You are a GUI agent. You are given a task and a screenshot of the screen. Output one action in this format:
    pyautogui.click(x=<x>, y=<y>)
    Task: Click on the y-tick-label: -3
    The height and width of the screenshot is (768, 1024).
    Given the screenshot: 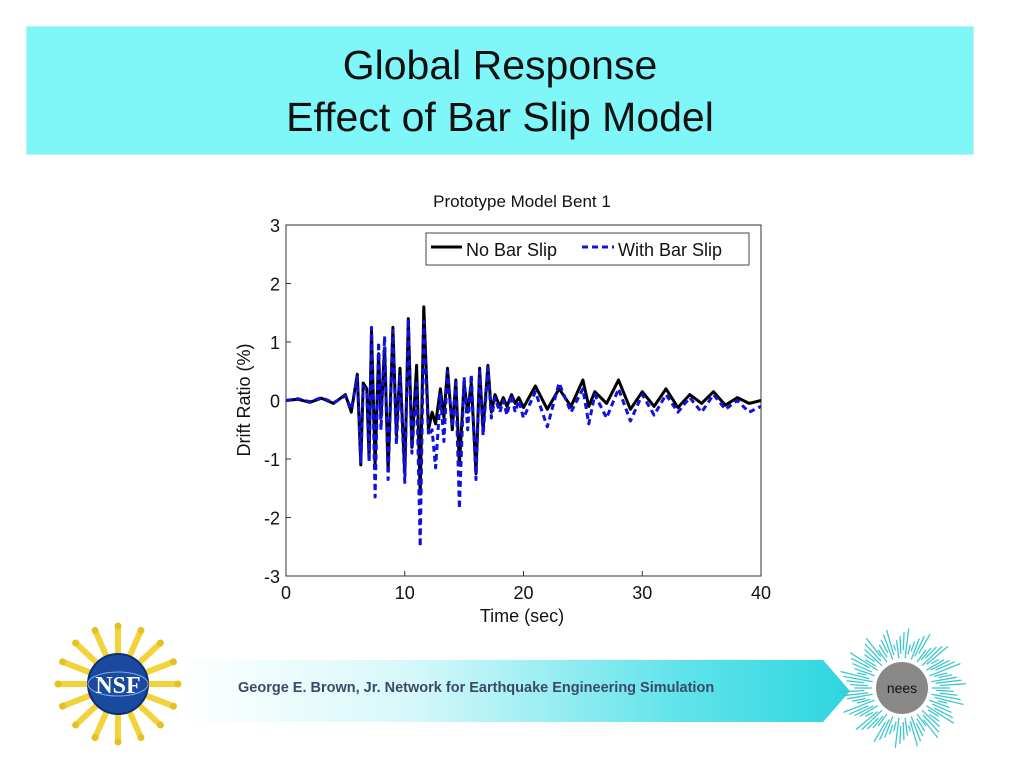 What is the action you would take?
    pyautogui.click(x=272, y=577)
    